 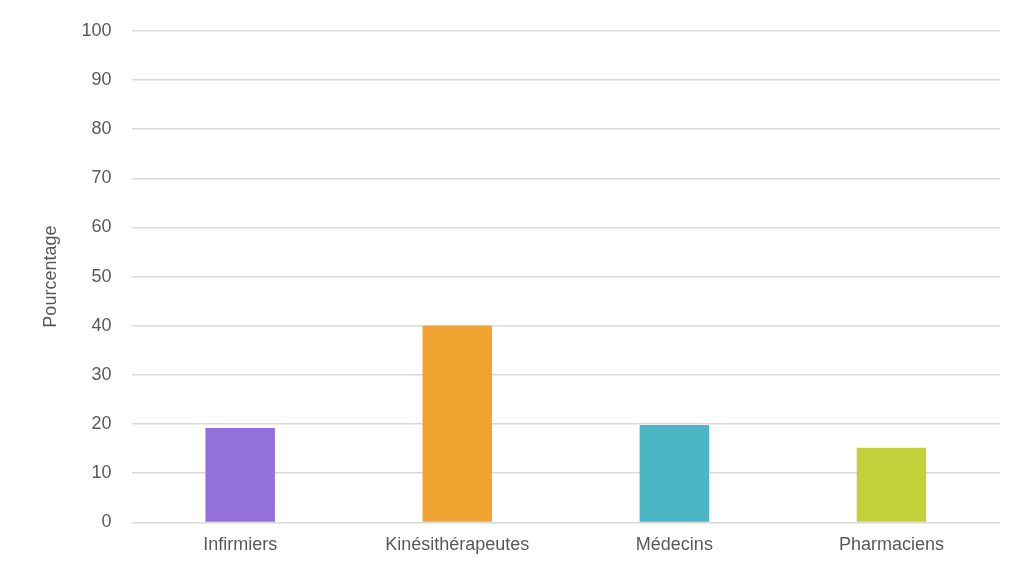 What do you see at coordinates (101, 423) in the screenshot?
I see `y-tick-label: 20` at bounding box center [101, 423].